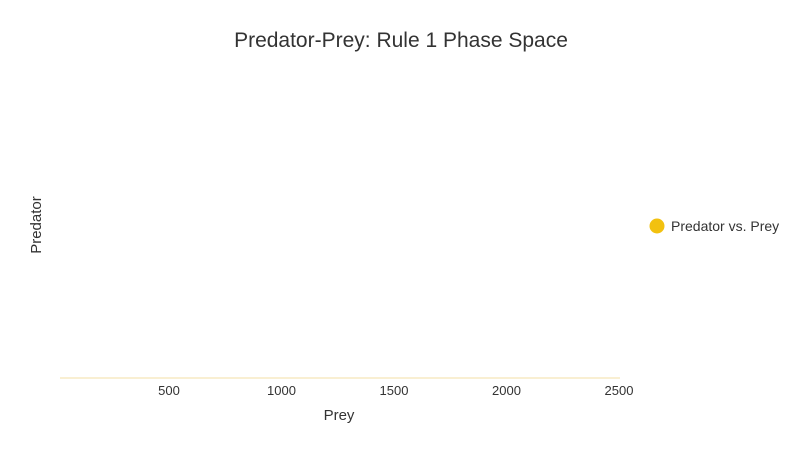 The height and width of the screenshot is (455, 800). What do you see at coordinates (506, 390) in the screenshot?
I see `x-tick-label: 2000` at bounding box center [506, 390].